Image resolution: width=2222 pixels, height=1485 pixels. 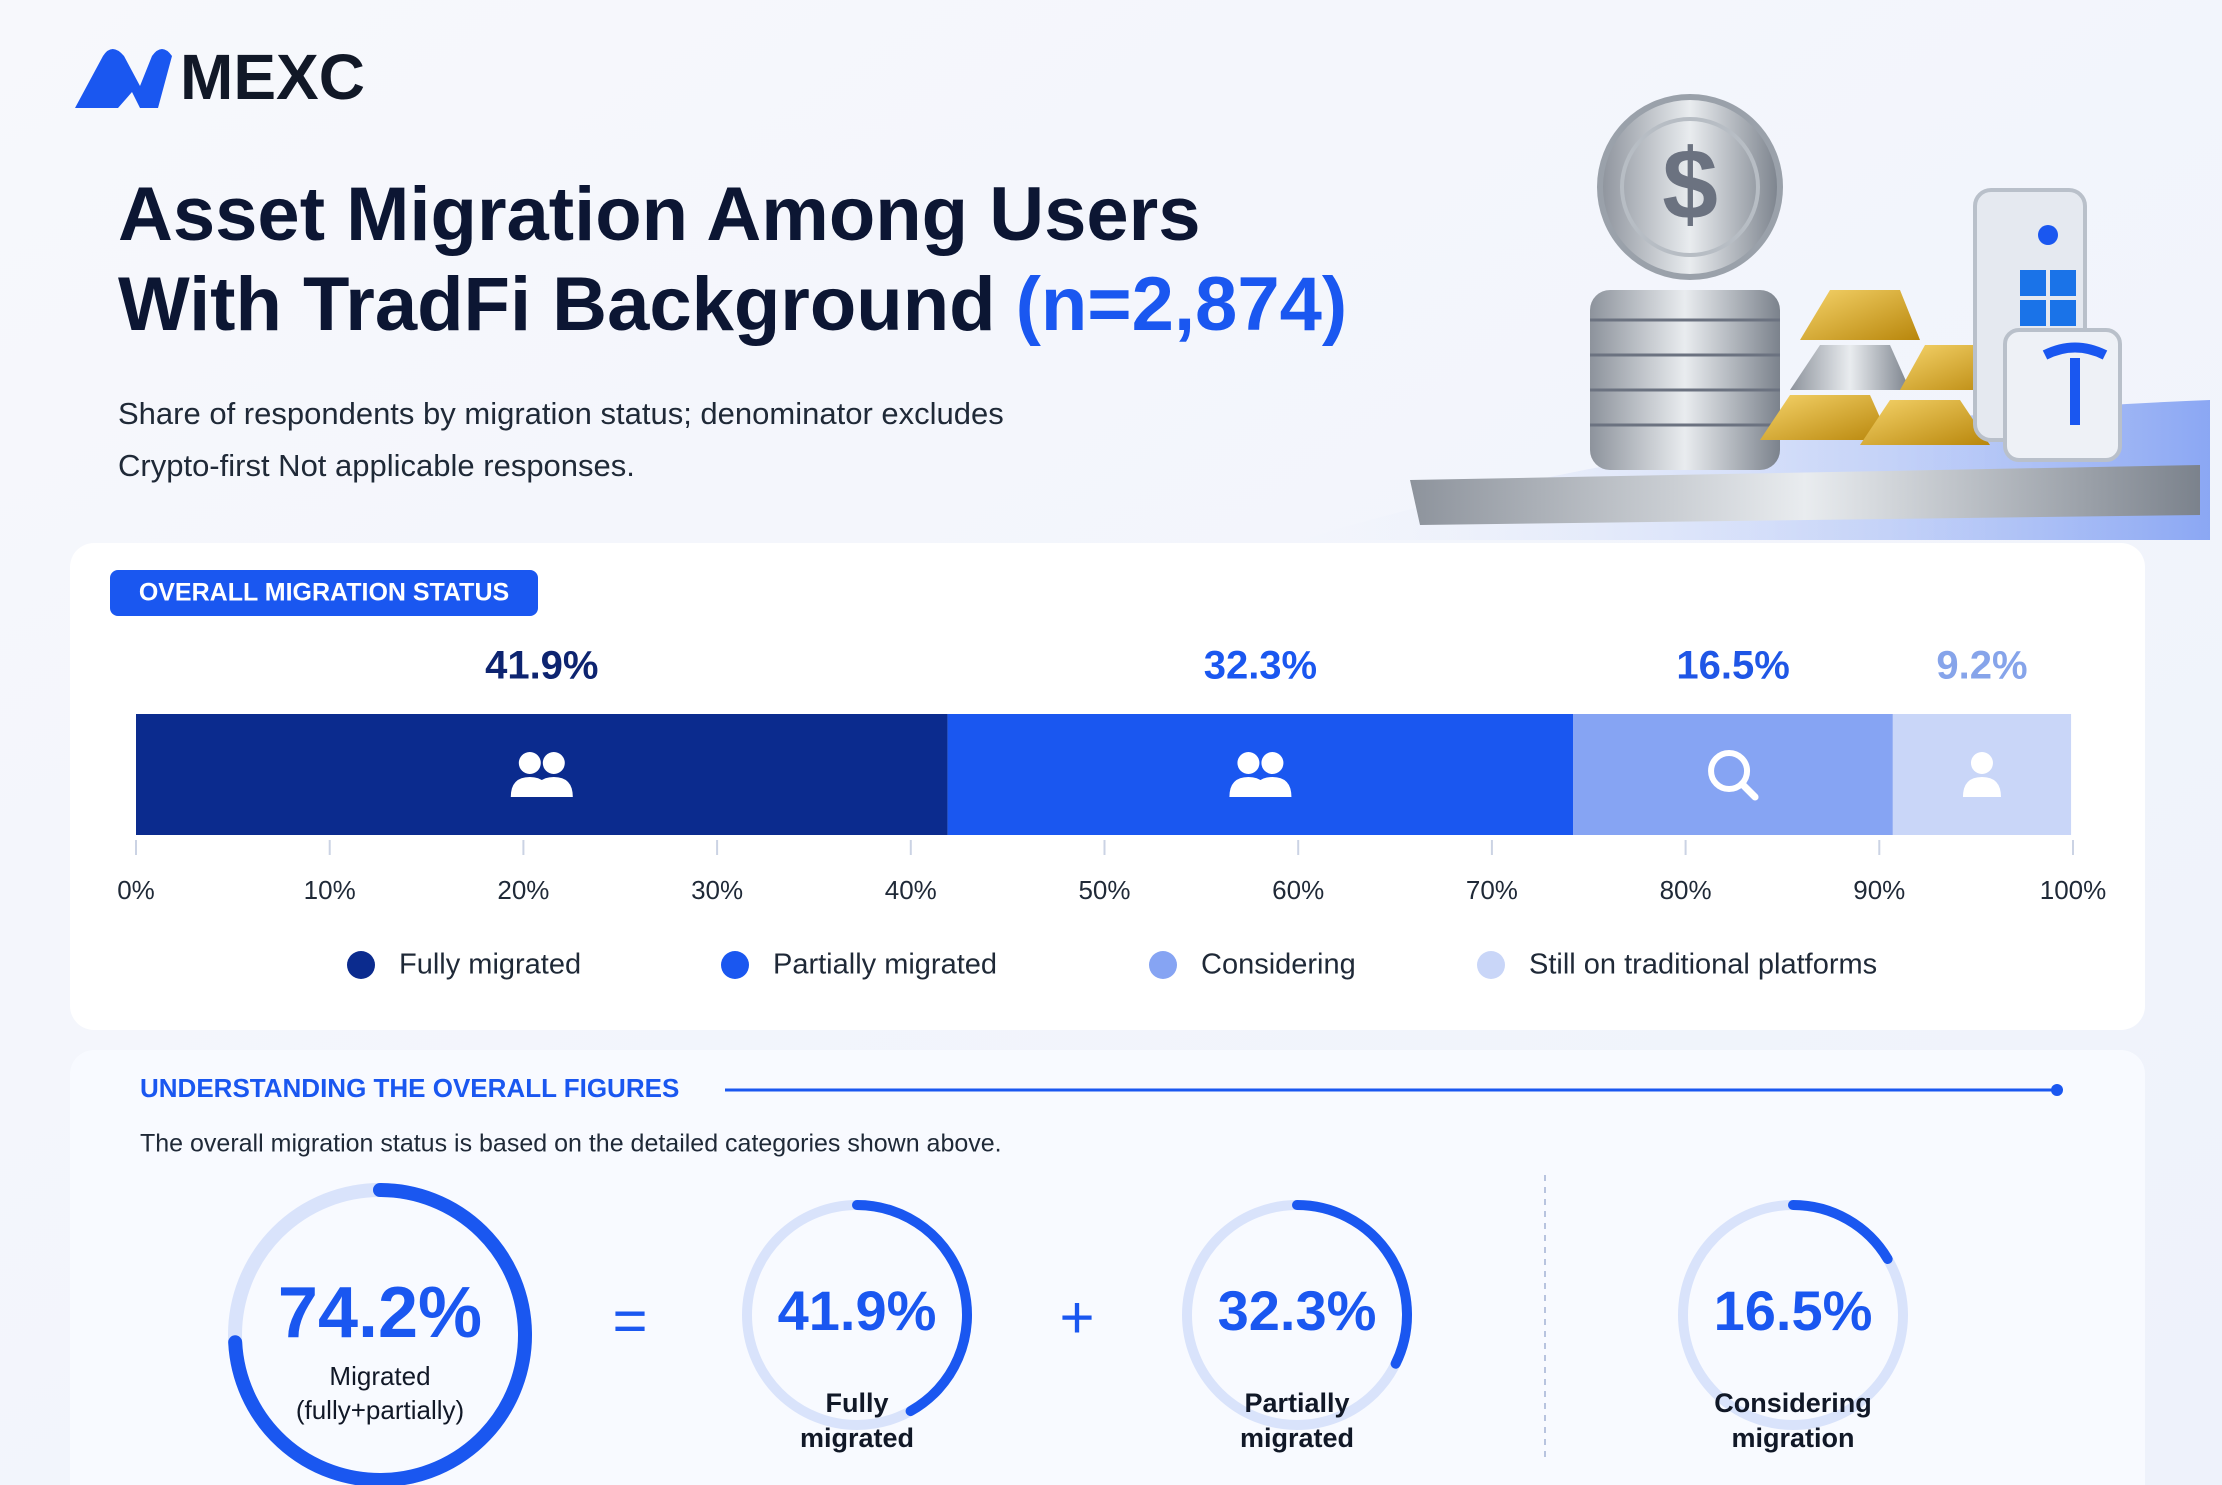 What do you see at coordinates (330, 890) in the screenshot?
I see `x-tick-label: 10%` at bounding box center [330, 890].